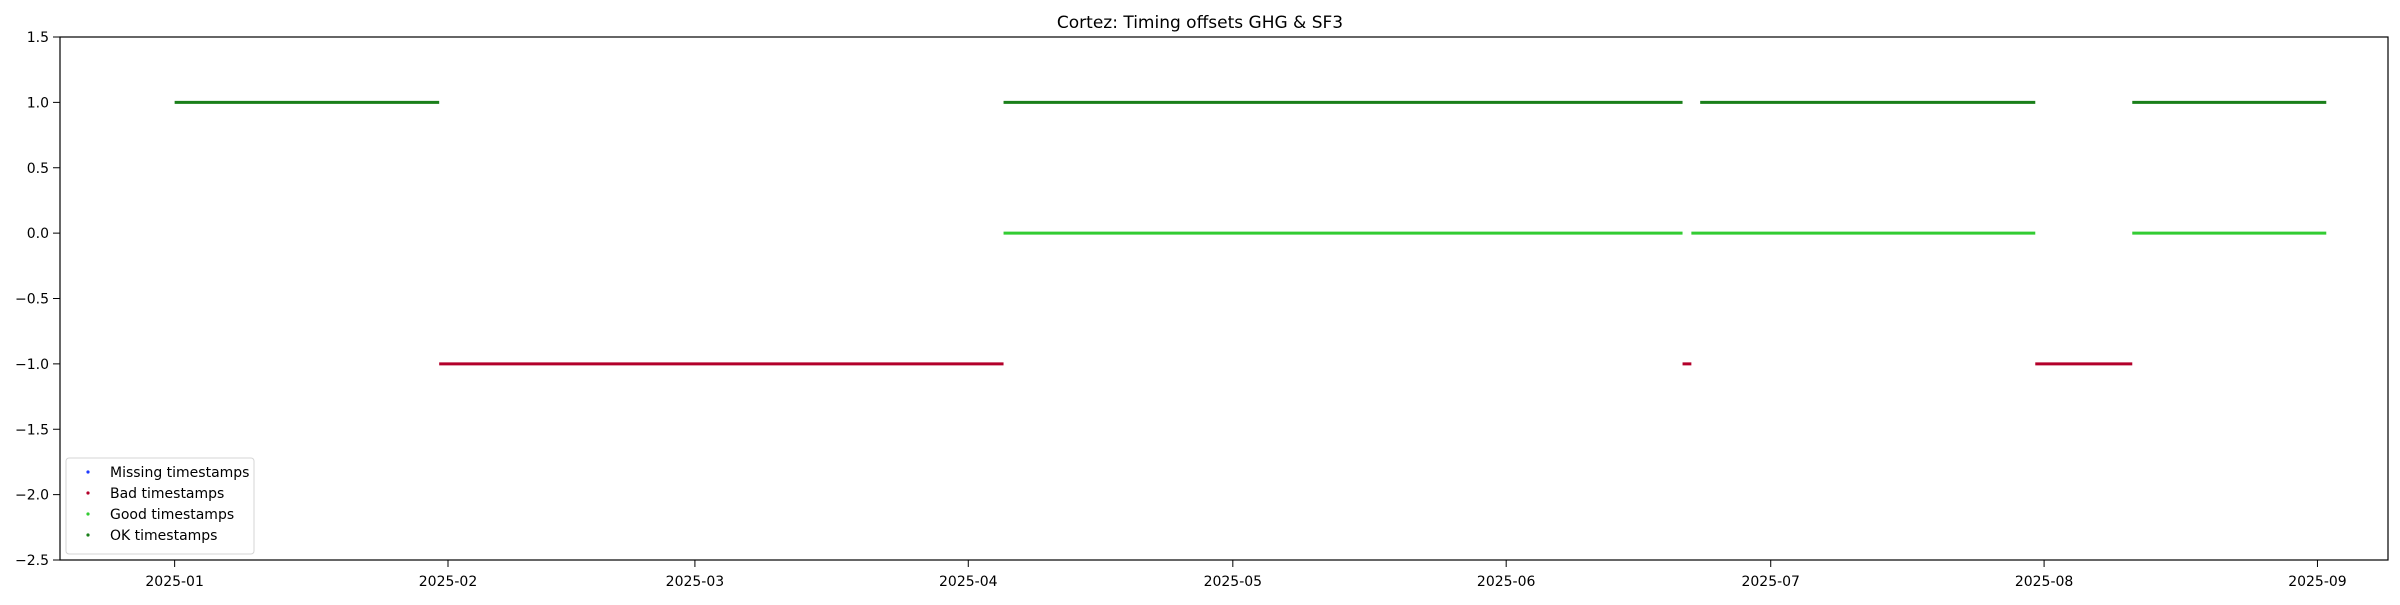 The height and width of the screenshot is (605, 2400). I want to click on legend-box, so click(160, 506).